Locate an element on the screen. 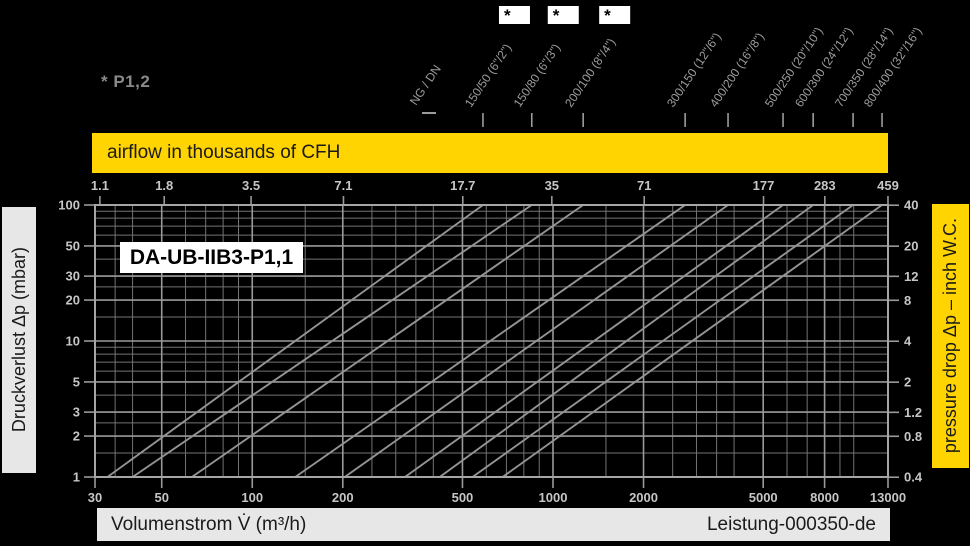  footnote-p12: * P1,2 is located at coordinates (126, 81).